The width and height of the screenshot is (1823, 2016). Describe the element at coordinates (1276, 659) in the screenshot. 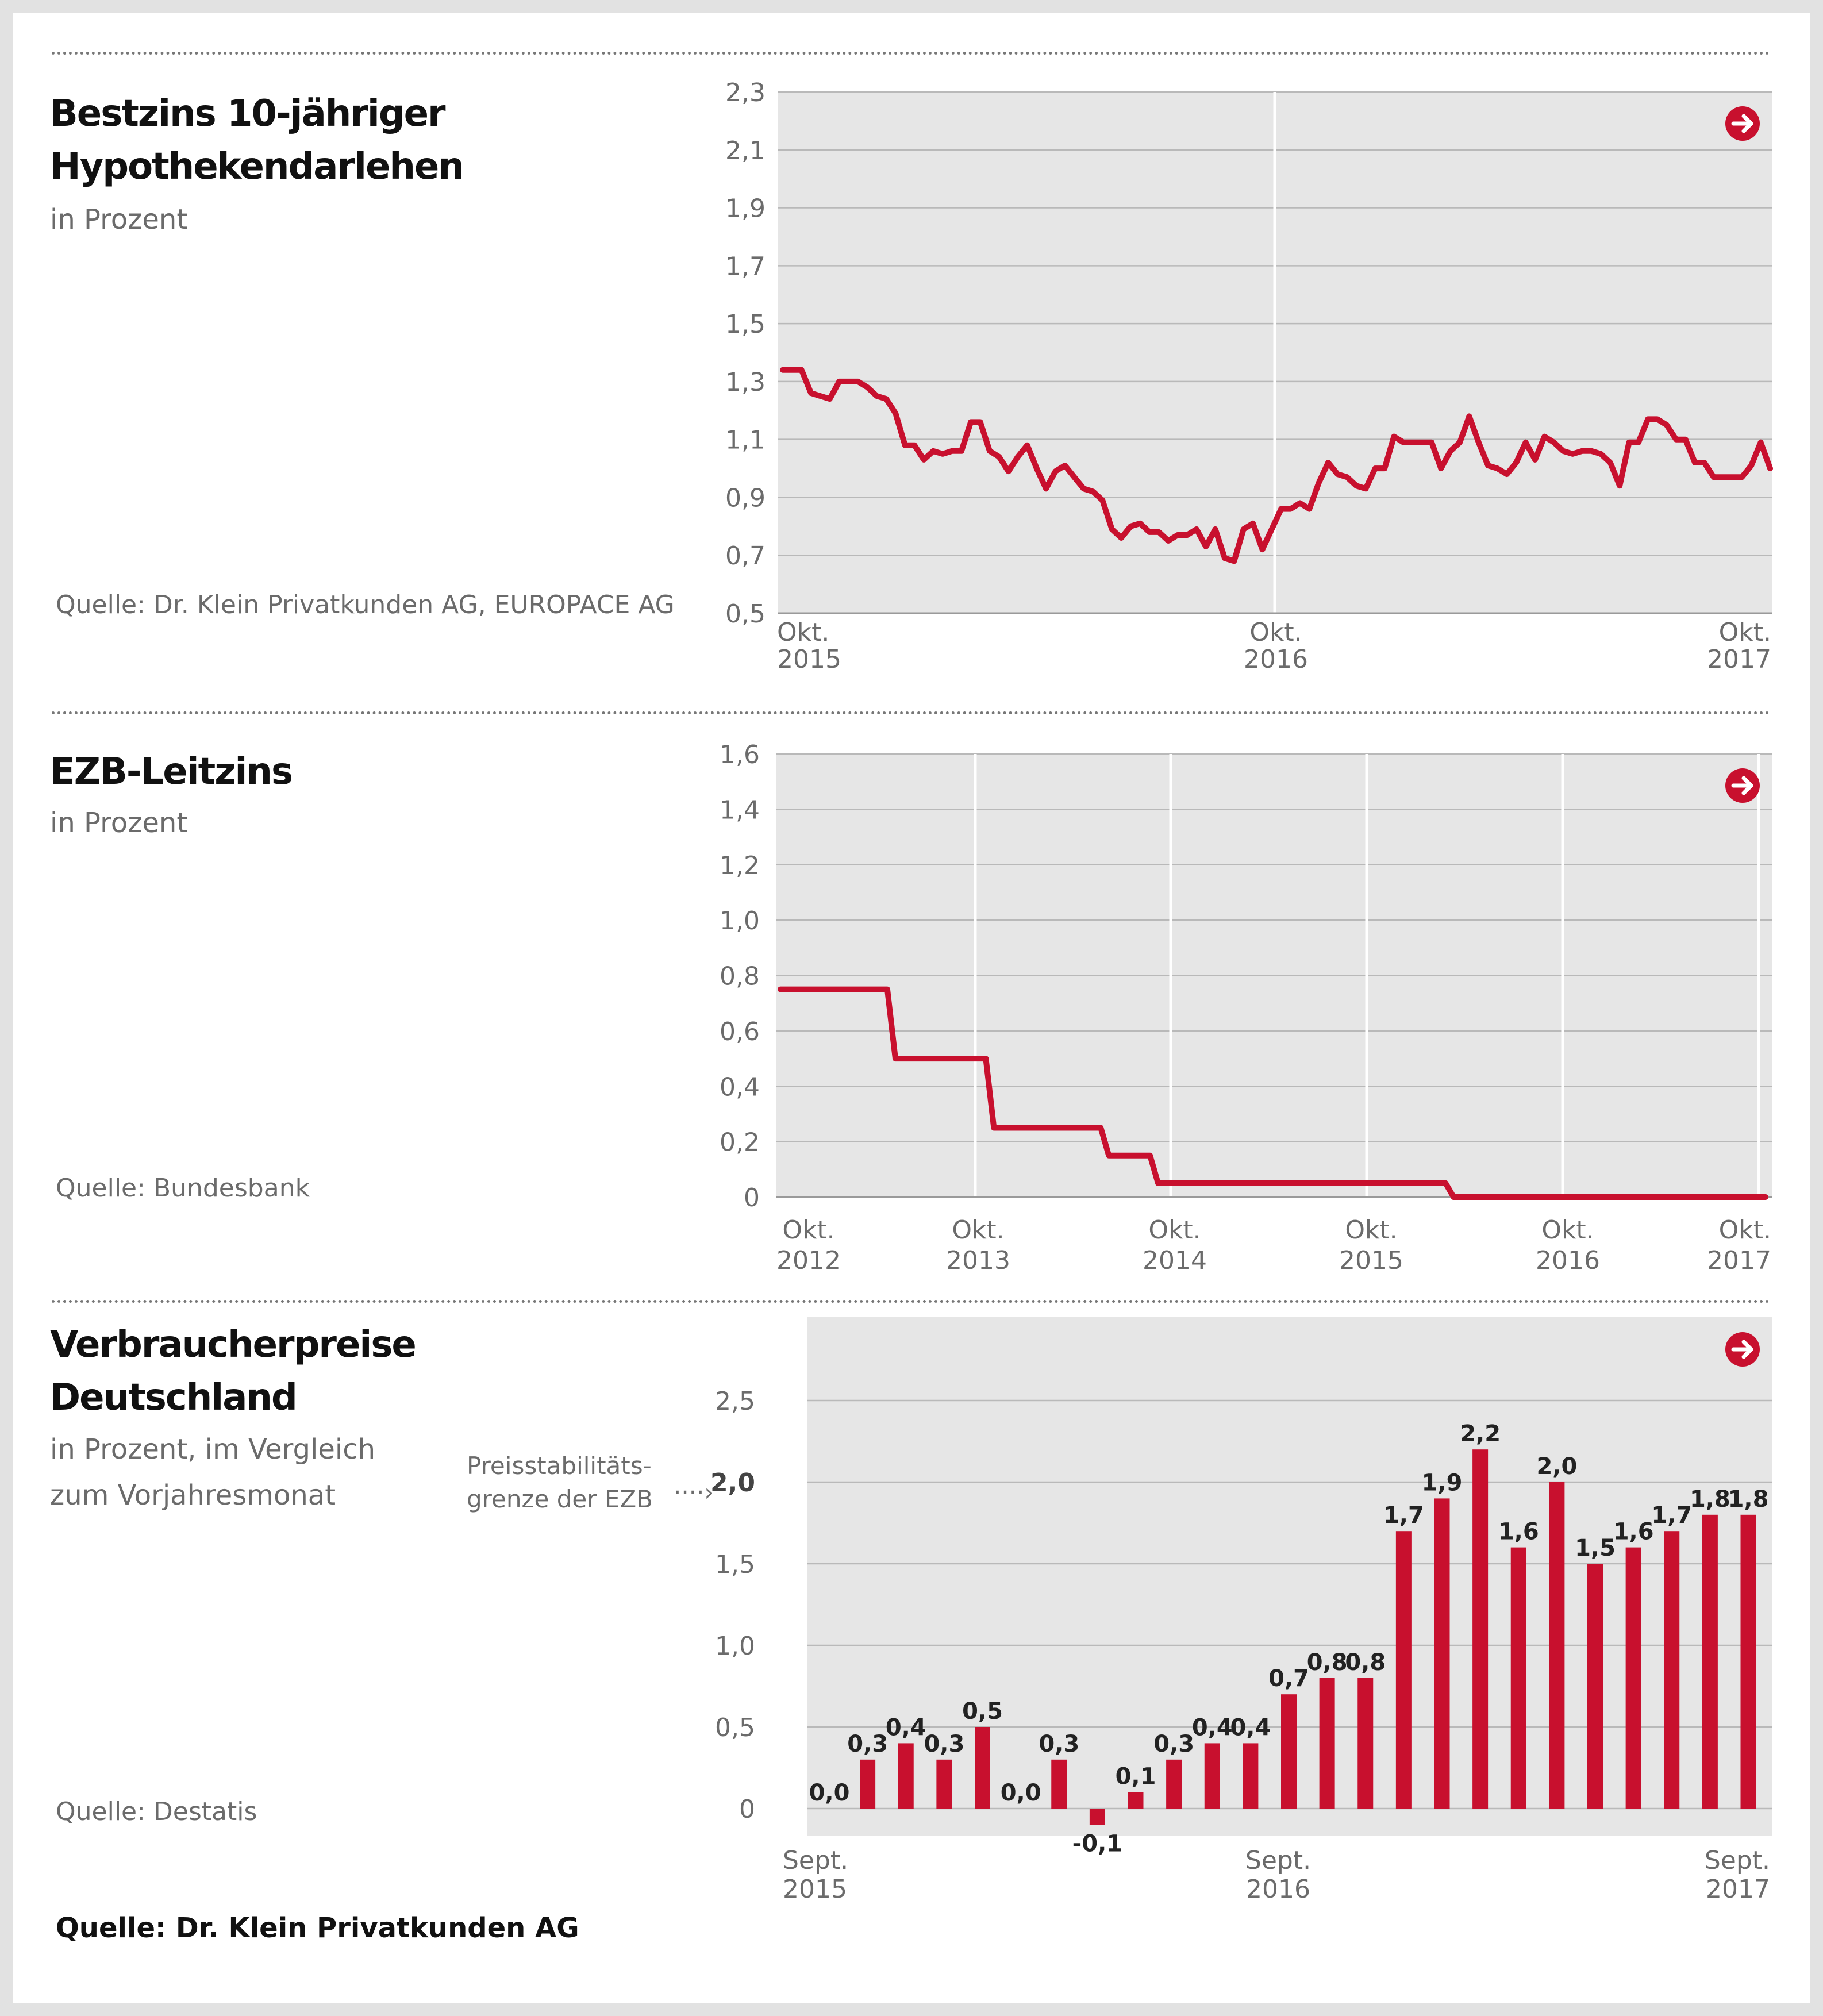

I see `chart1-x-tick-year: 2016` at that location.